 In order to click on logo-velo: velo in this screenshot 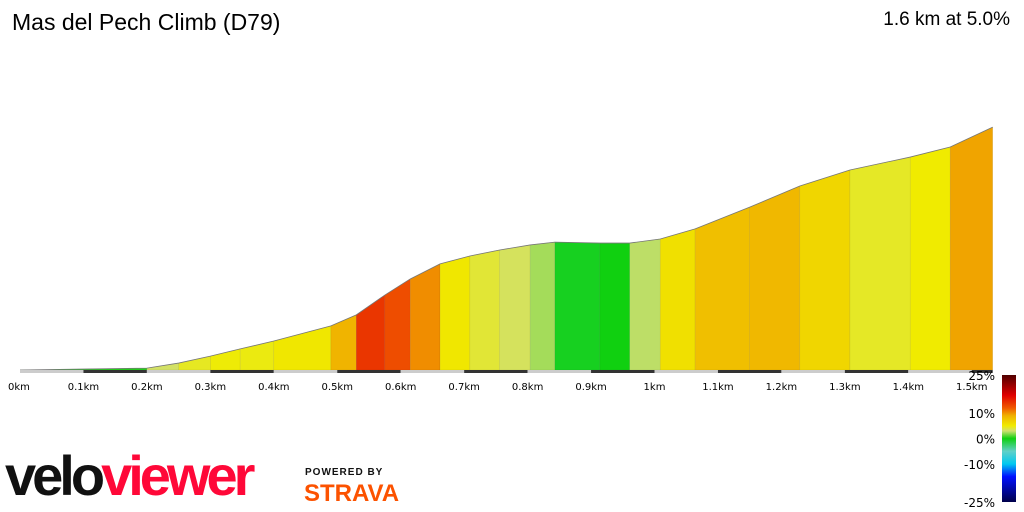, I will do `click(55, 475)`.